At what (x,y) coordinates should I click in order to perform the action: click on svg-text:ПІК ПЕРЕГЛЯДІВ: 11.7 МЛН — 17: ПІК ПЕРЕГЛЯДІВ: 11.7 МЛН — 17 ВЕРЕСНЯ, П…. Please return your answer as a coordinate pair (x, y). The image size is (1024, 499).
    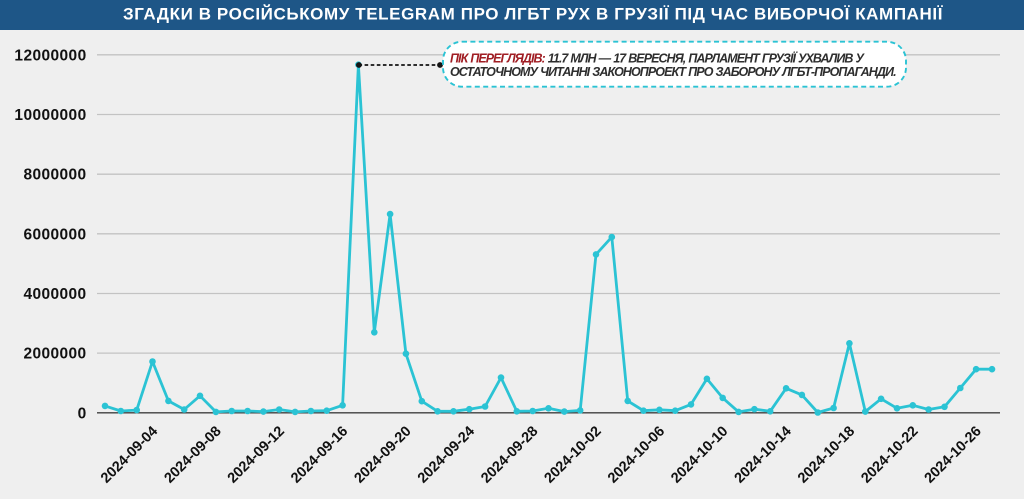
    Looking at the image, I should click on (658, 58).